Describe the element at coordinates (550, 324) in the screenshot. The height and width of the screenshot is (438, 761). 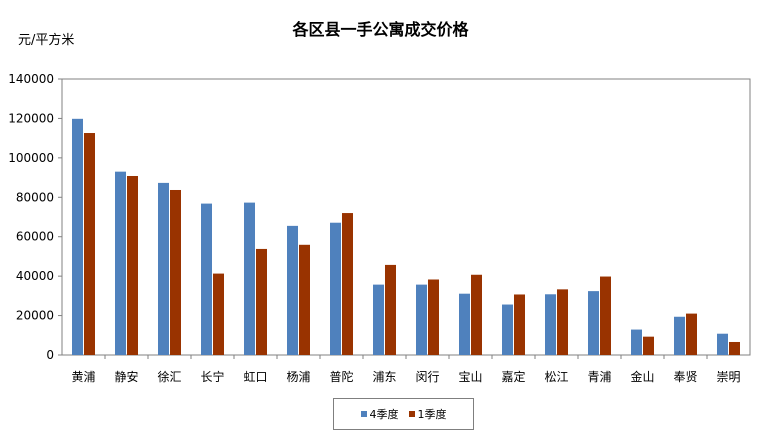
I see `bar-4季度-松江` at that location.